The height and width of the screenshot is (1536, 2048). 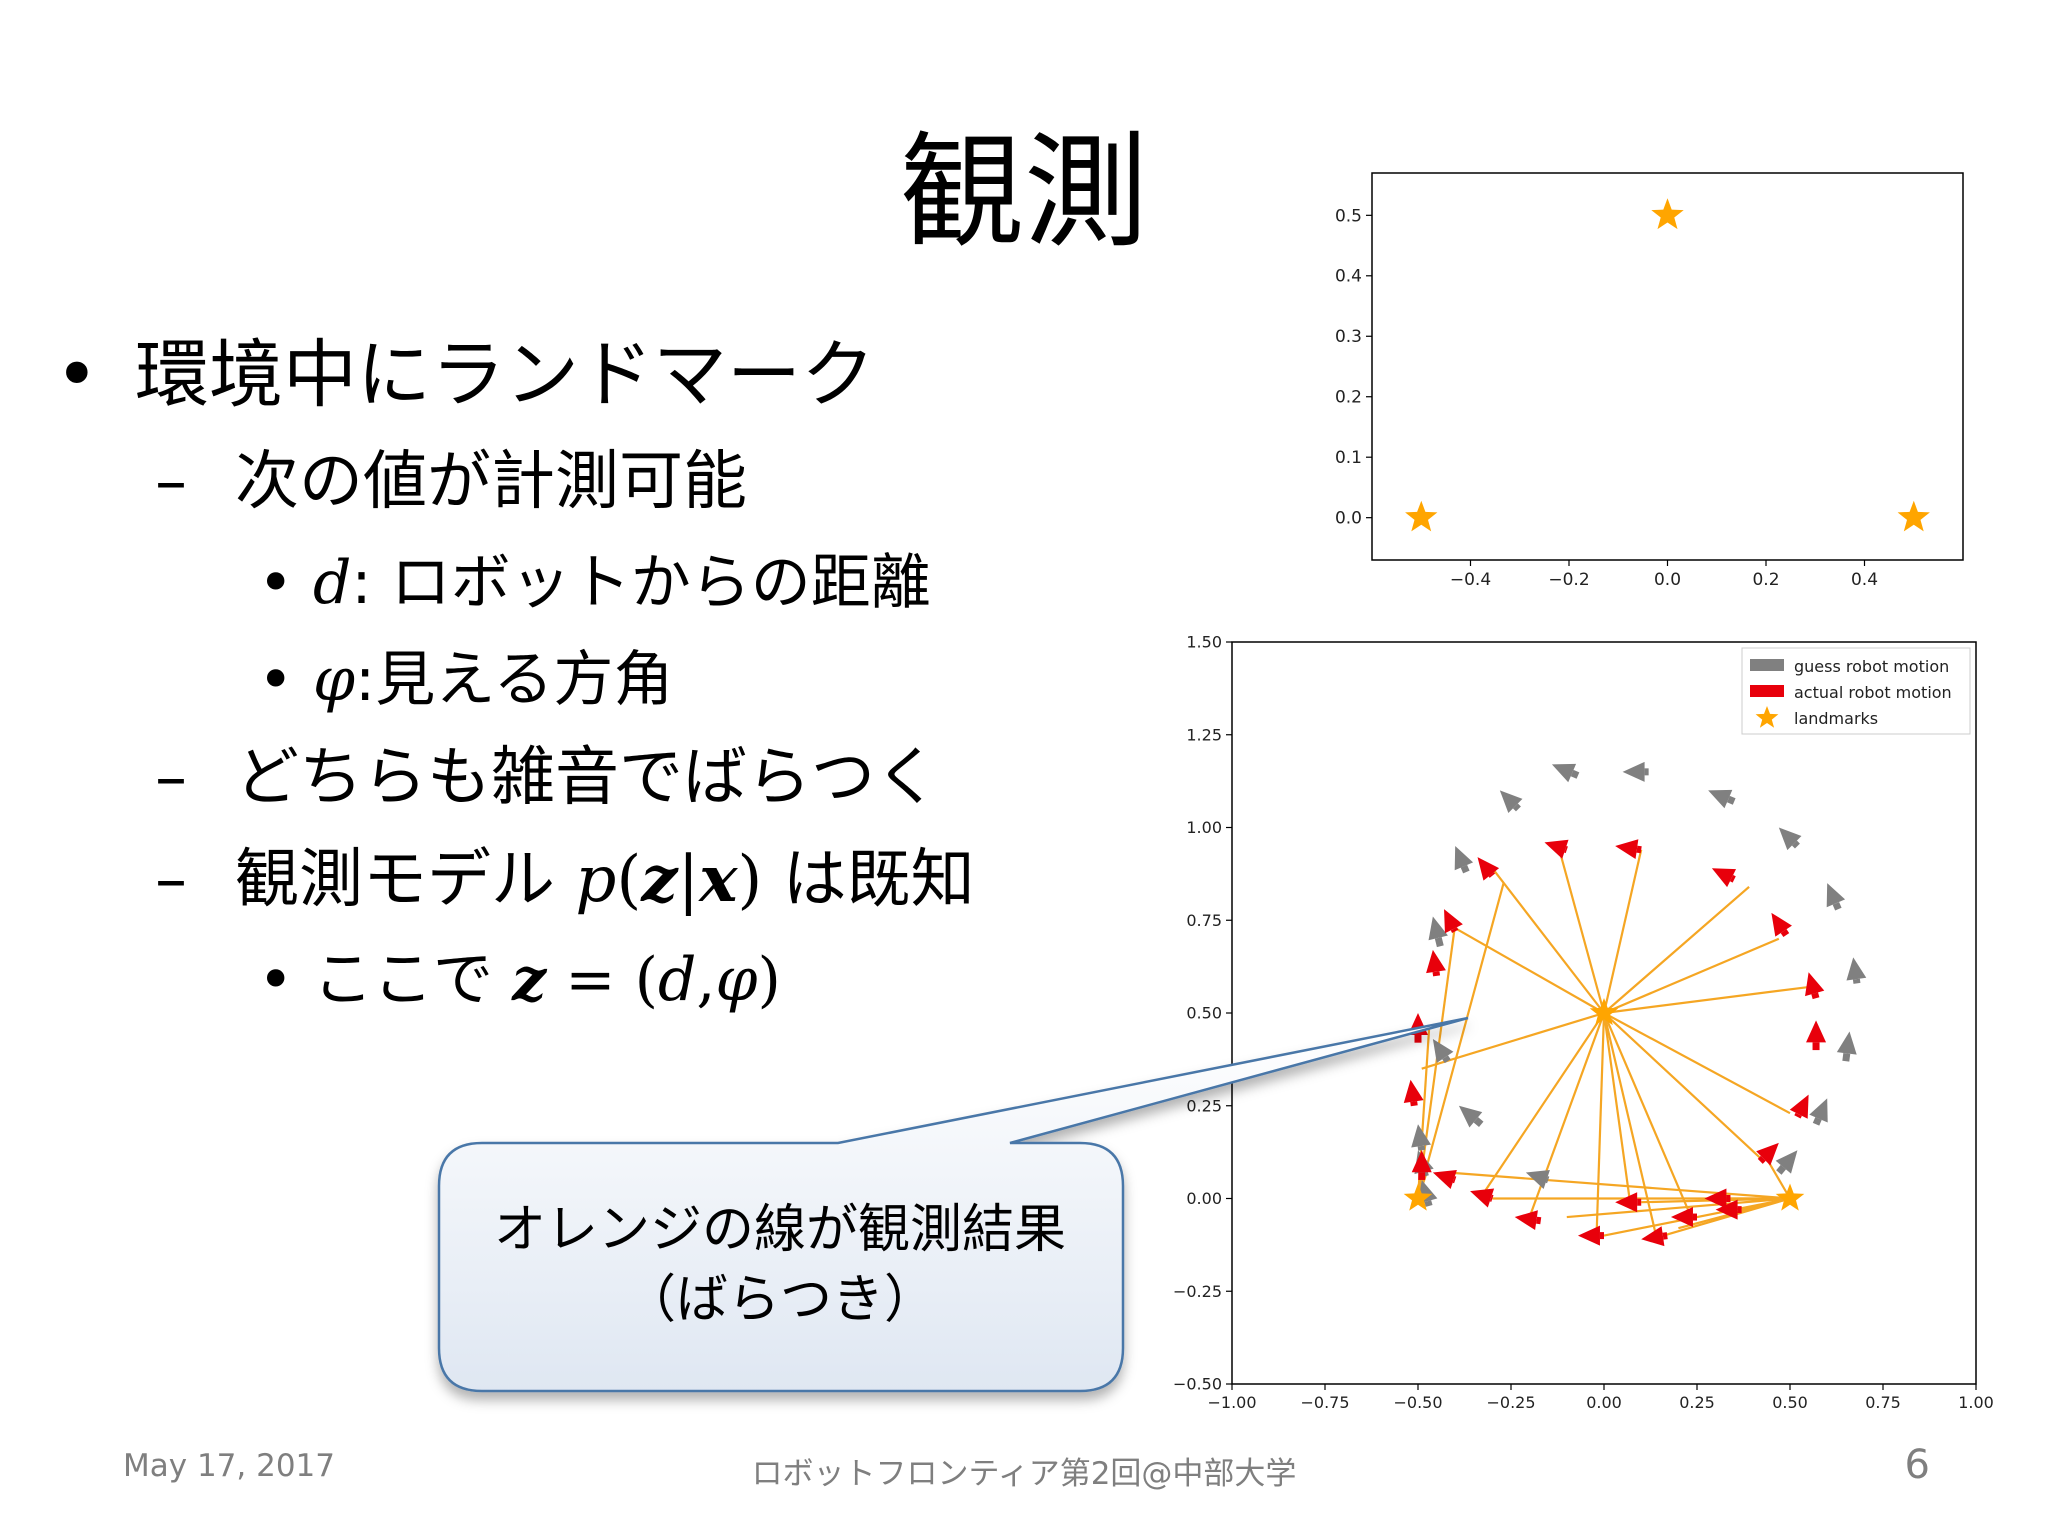 What do you see at coordinates (1024, 1474) in the screenshot?
I see `footer-event: ロボットフロンティア第2回@中部大学` at bounding box center [1024, 1474].